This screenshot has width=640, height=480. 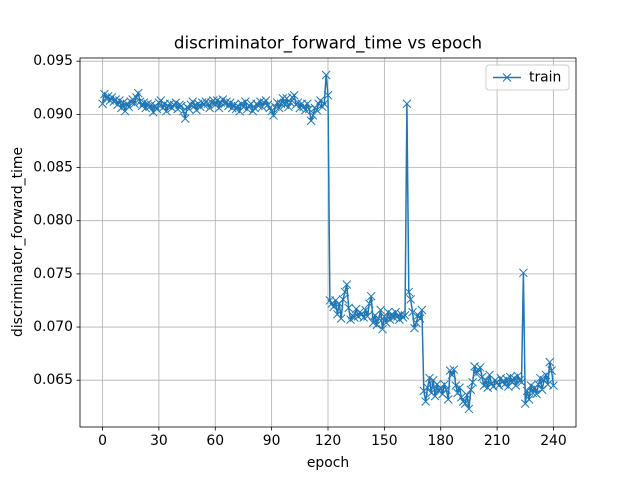 What do you see at coordinates (53, 221) in the screenshot?
I see `y-tick-label: 0.080` at bounding box center [53, 221].